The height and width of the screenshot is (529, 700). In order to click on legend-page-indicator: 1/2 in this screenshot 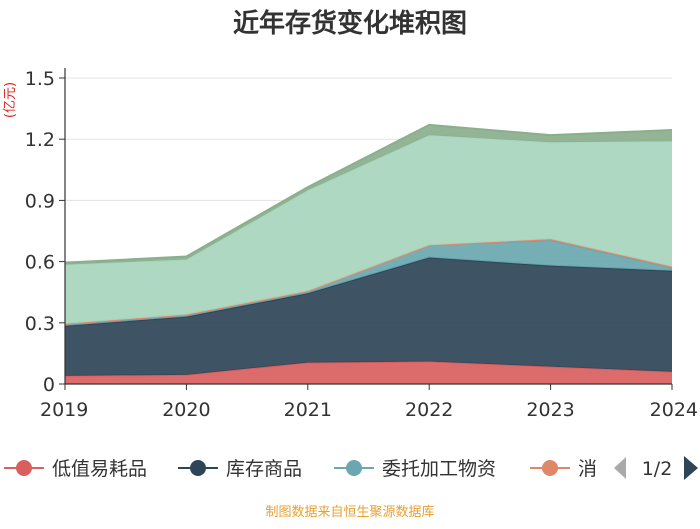, I will do `click(657, 469)`.